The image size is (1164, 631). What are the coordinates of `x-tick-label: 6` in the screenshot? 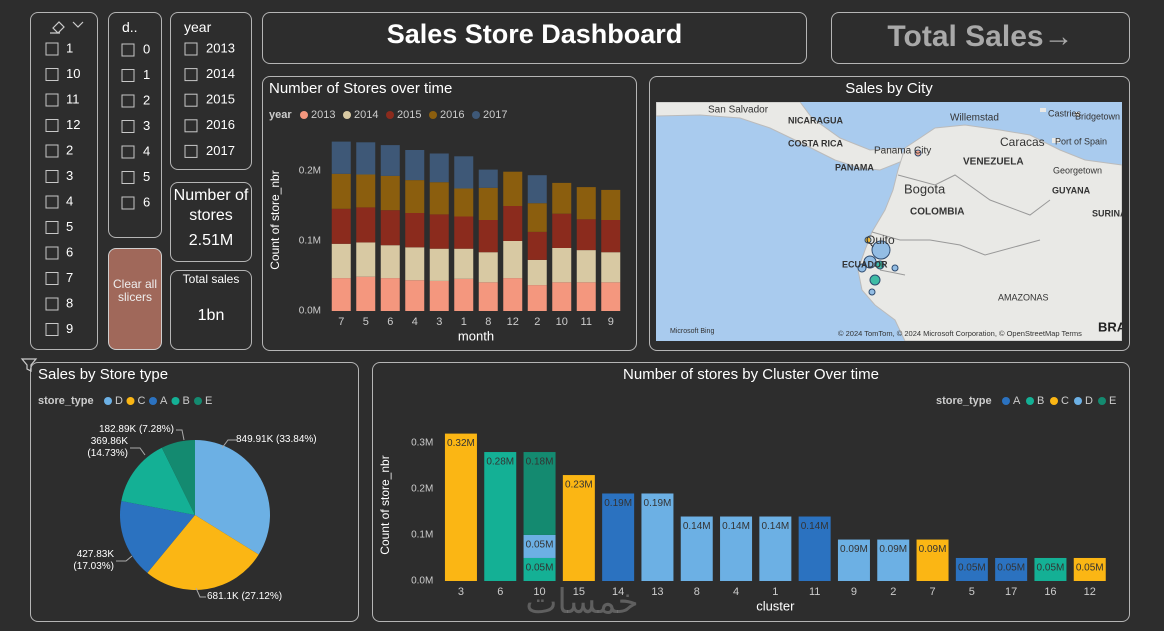 It's located at (390, 322).